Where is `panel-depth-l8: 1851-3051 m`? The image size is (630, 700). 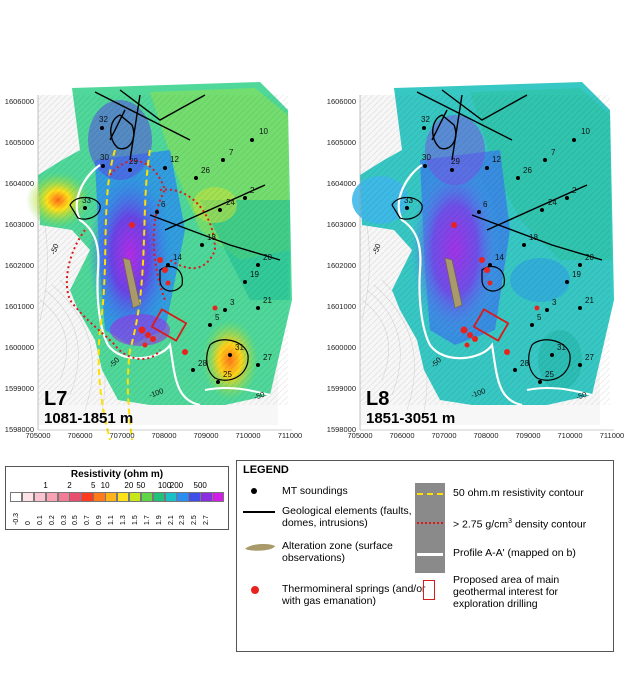
panel-depth-l8: 1851-3051 m is located at coordinates (411, 418).